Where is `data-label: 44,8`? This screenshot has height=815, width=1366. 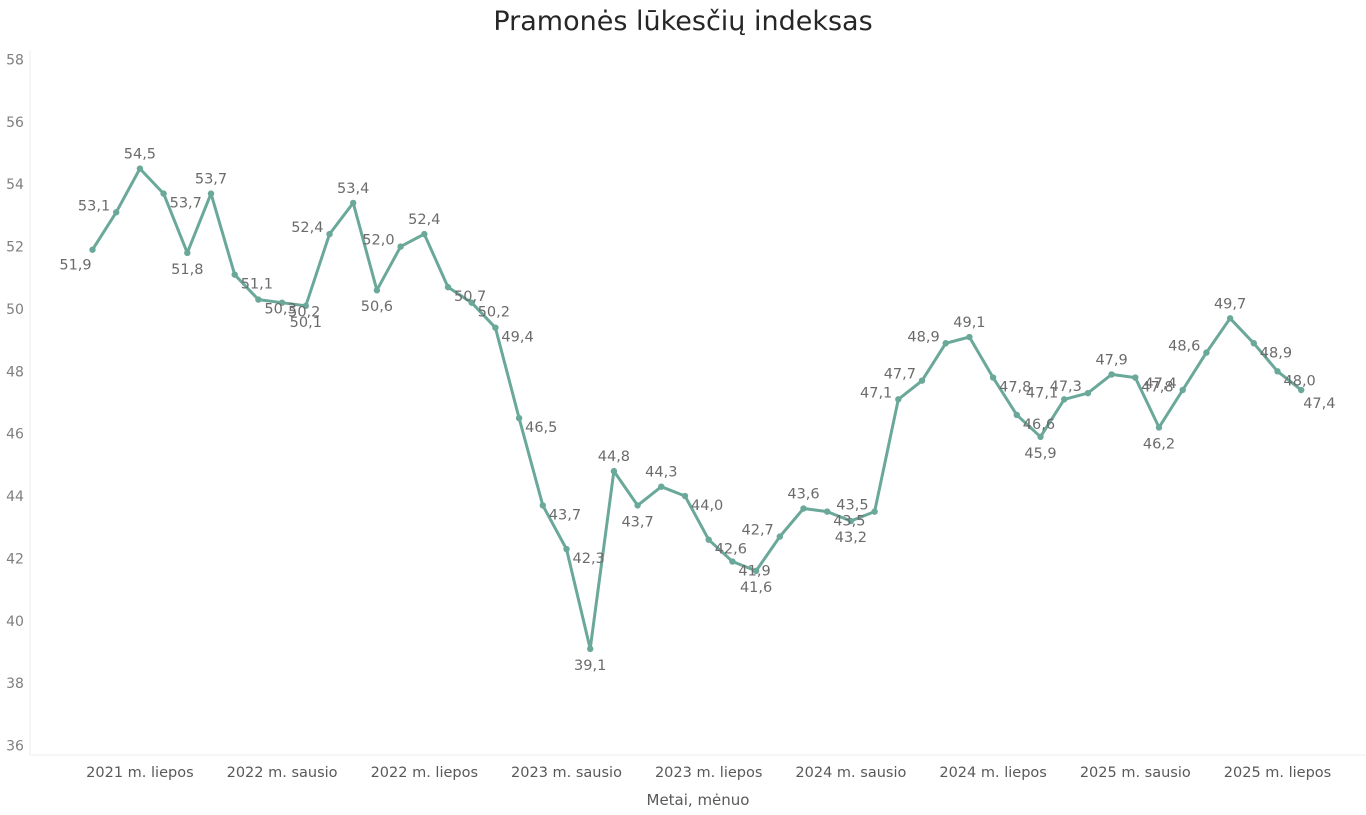
data-label: 44,8 is located at coordinates (614, 457).